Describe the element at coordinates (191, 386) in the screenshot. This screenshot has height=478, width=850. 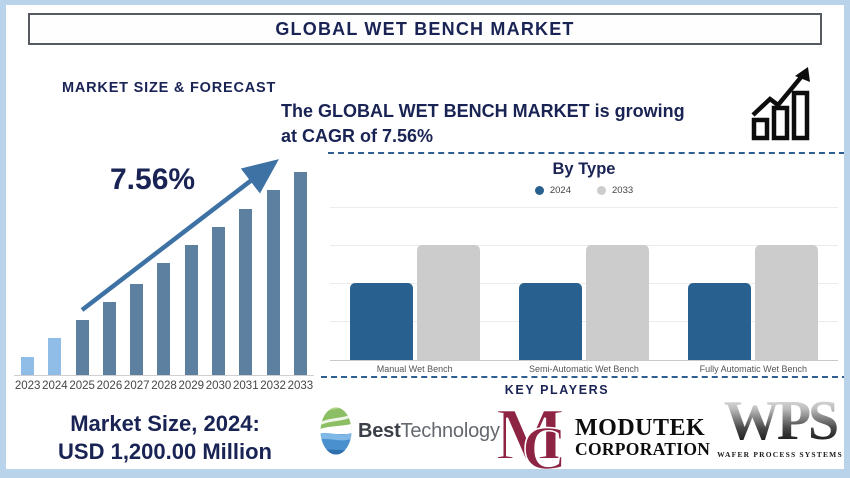
I see `forecast-year-label: 2029` at that location.